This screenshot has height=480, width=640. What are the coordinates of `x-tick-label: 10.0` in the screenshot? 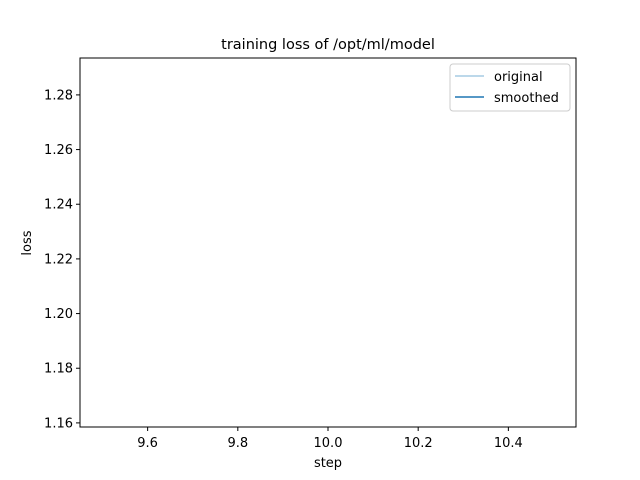 It's located at (328, 443).